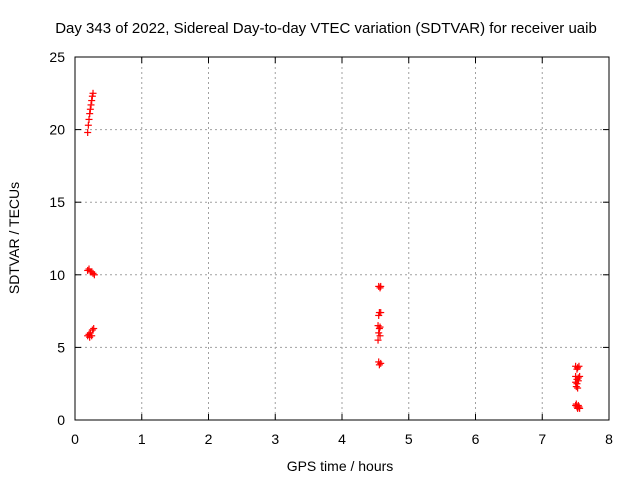 The width and height of the screenshot is (640, 480). Describe the element at coordinates (61, 420) in the screenshot. I see `y-tick-label: 0` at that location.